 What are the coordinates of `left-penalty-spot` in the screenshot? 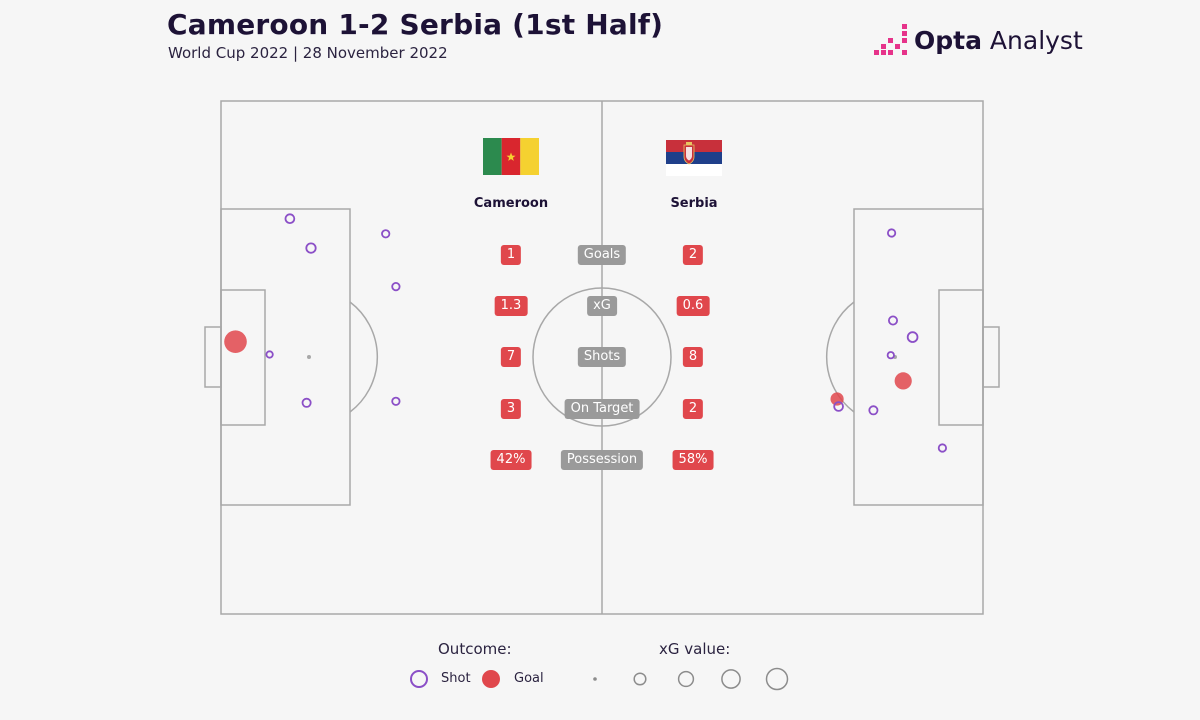 It's located at (309, 357).